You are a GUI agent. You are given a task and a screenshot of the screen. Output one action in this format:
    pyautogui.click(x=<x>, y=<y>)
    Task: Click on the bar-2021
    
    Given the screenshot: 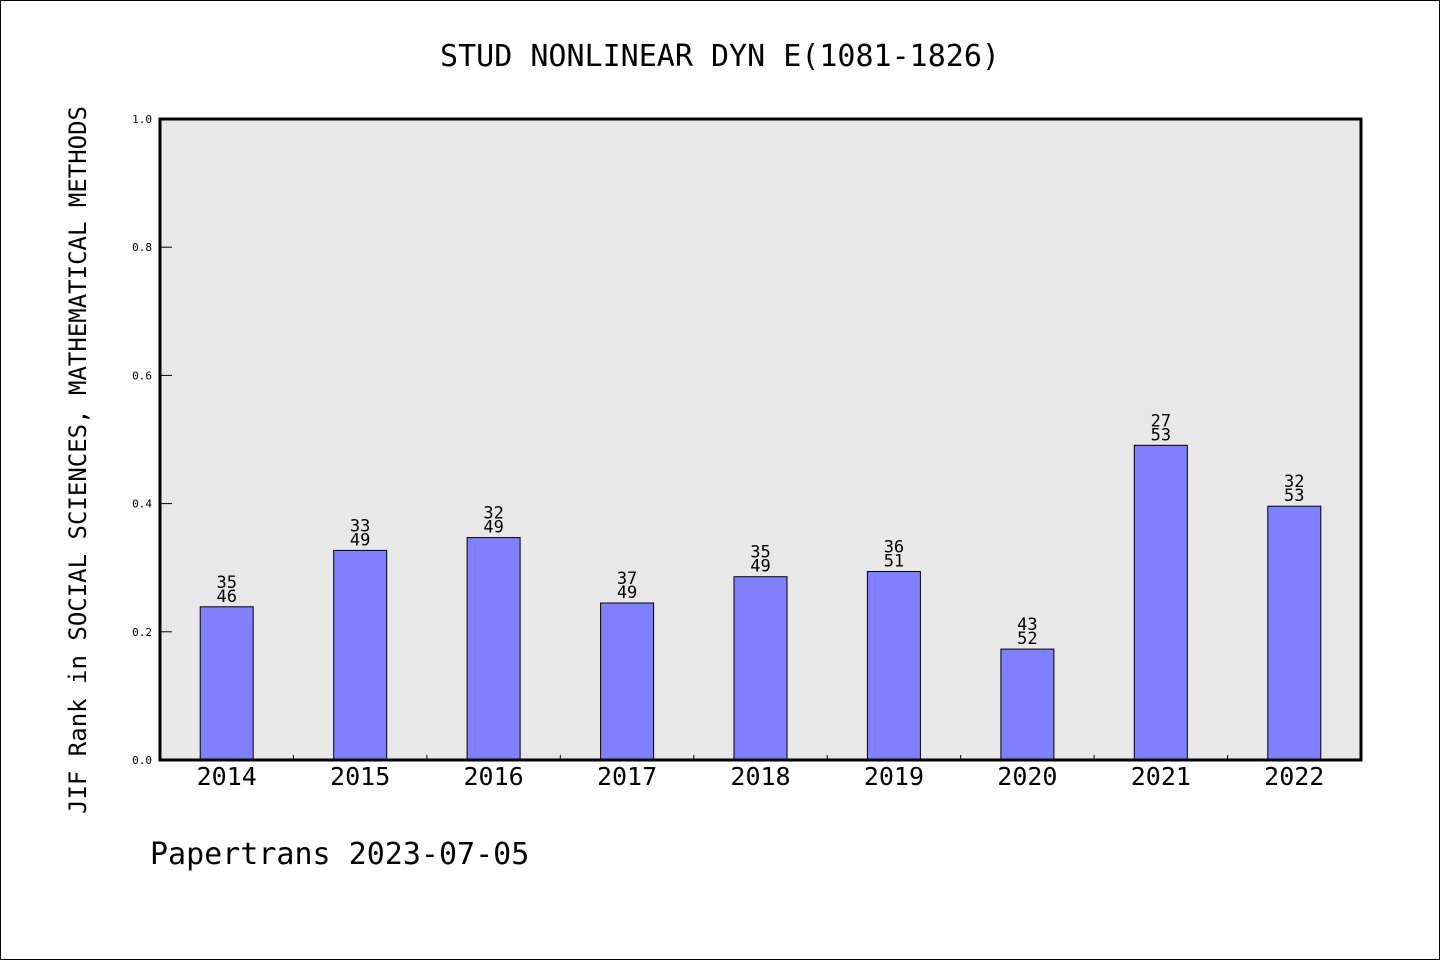 What is the action you would take?
    pyautogui.click(x=1160, y=602)
    